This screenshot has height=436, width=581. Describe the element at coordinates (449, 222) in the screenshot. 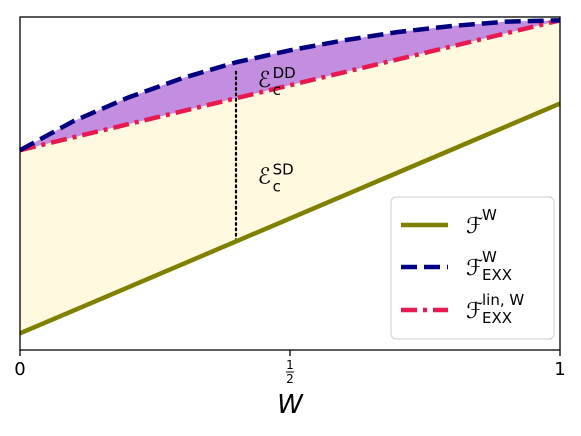

I see `legend-item-f-w: ℱW` at that location.